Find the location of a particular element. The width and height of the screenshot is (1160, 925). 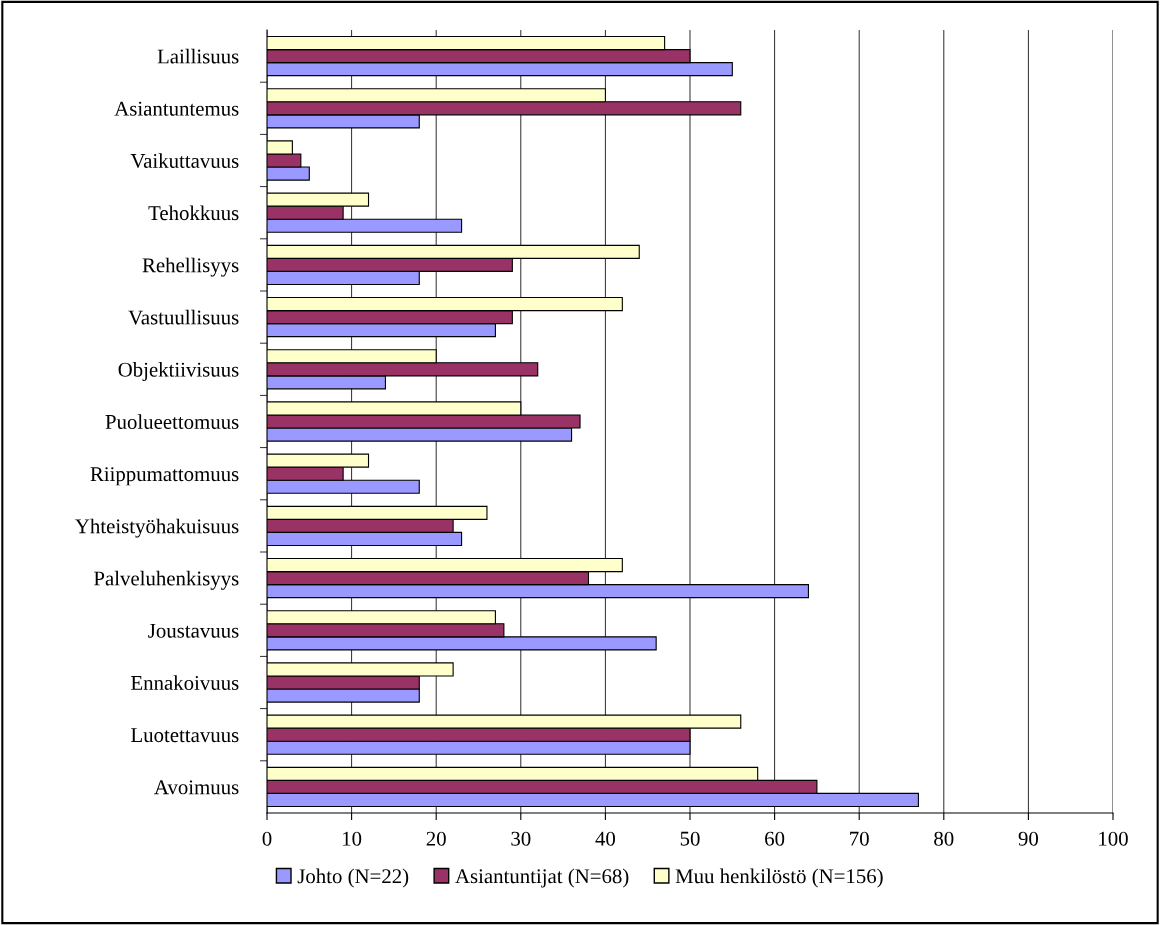

y-tick-label: Avoimuus is located at coordinates (196, 787).